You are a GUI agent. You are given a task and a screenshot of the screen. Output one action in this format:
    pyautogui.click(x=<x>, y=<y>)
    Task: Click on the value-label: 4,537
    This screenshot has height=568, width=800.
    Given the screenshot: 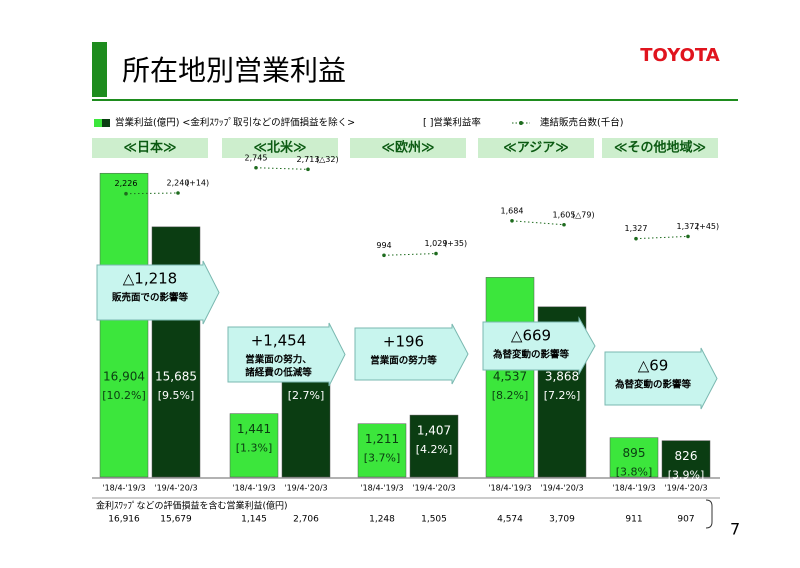 What is the action you would take?
    pyautogui.click(x=510, y=377)
    